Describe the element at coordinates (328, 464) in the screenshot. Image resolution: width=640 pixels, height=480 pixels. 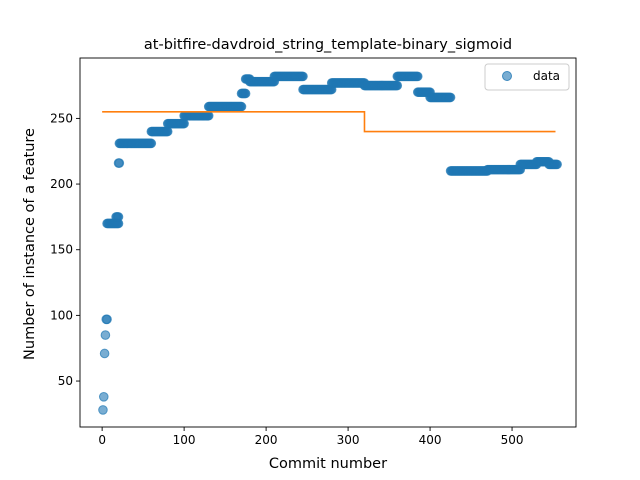
I see `x-axis-label: Commit number` at that location.